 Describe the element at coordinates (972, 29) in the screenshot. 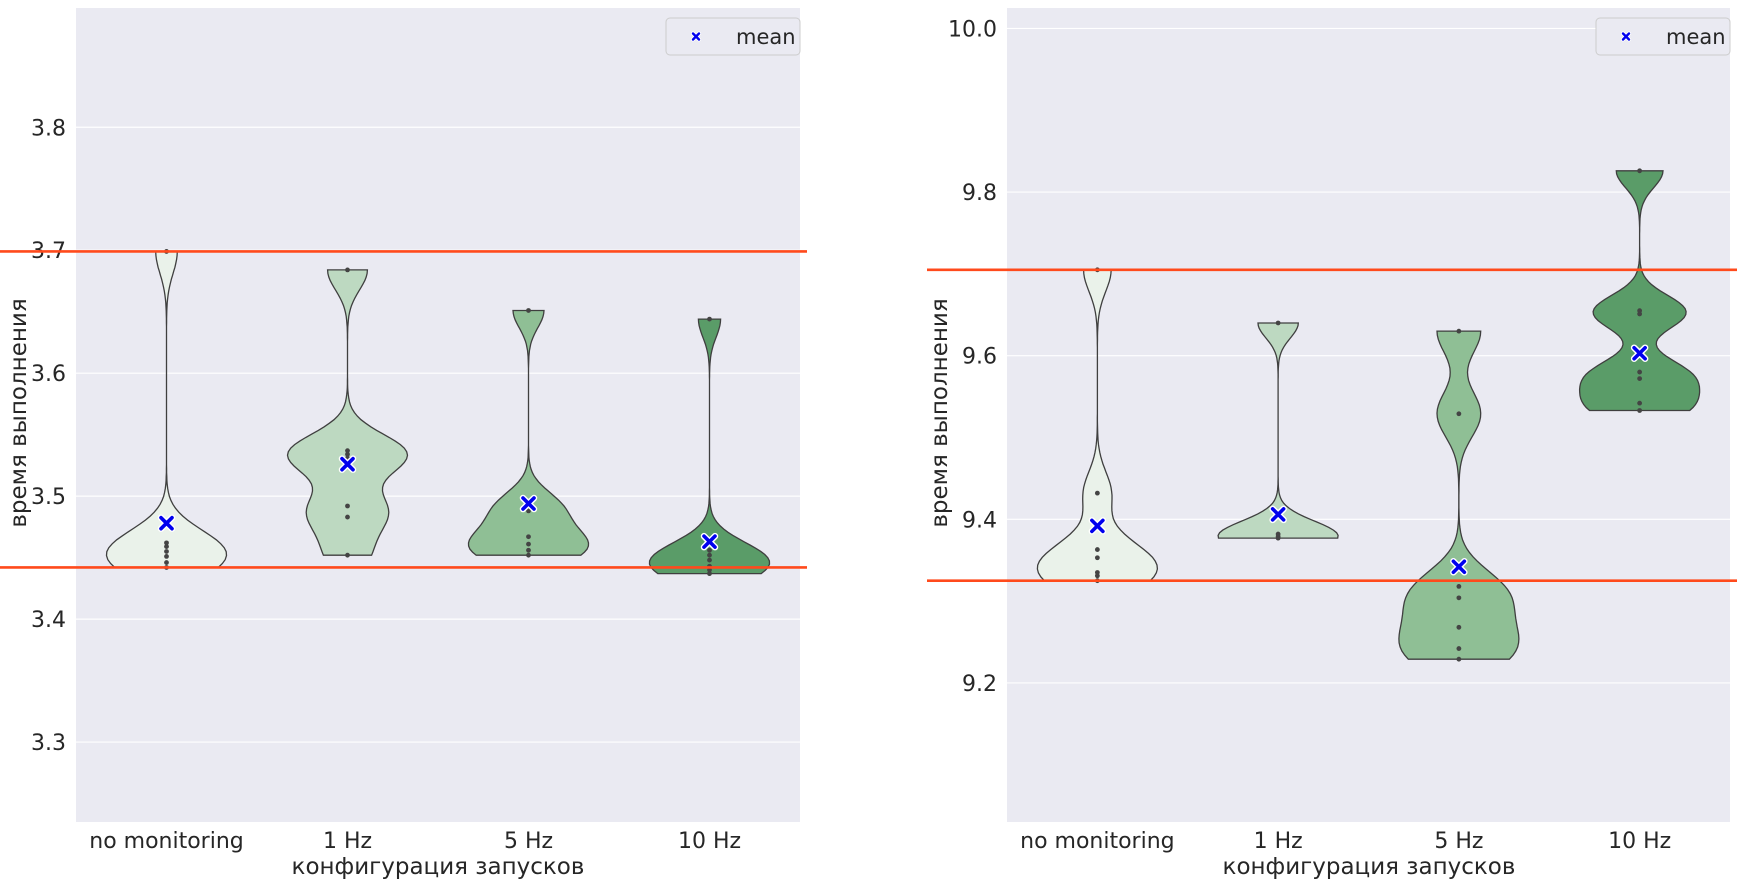

I see `y-tick-label: 10.0` at that location.